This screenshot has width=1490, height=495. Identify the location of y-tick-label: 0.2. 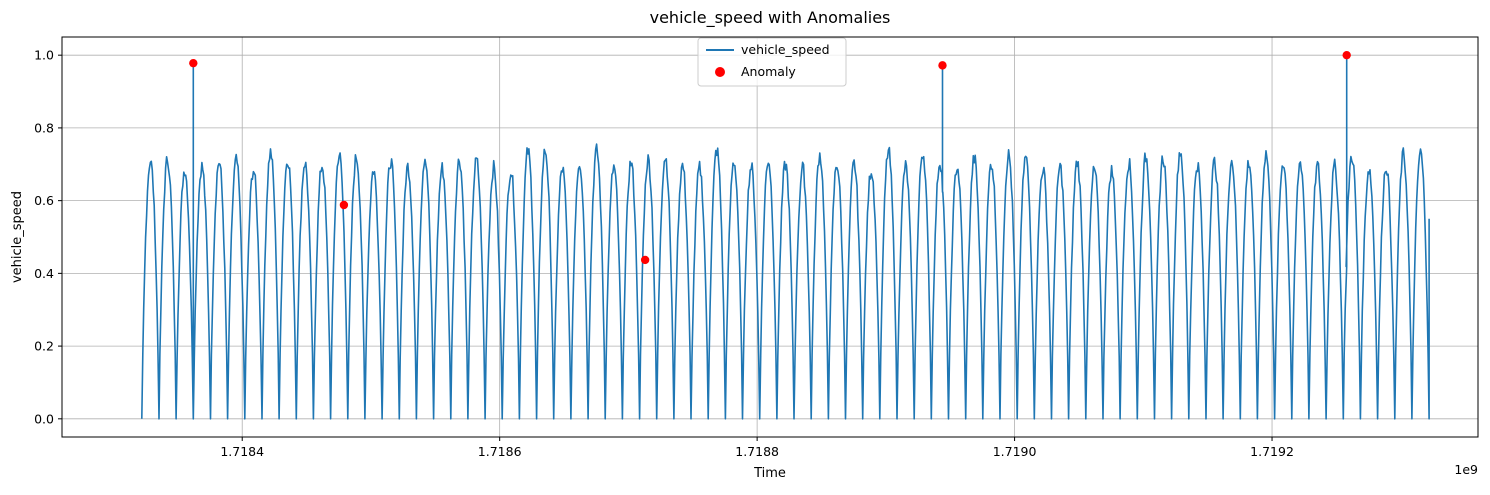
(44, 346).